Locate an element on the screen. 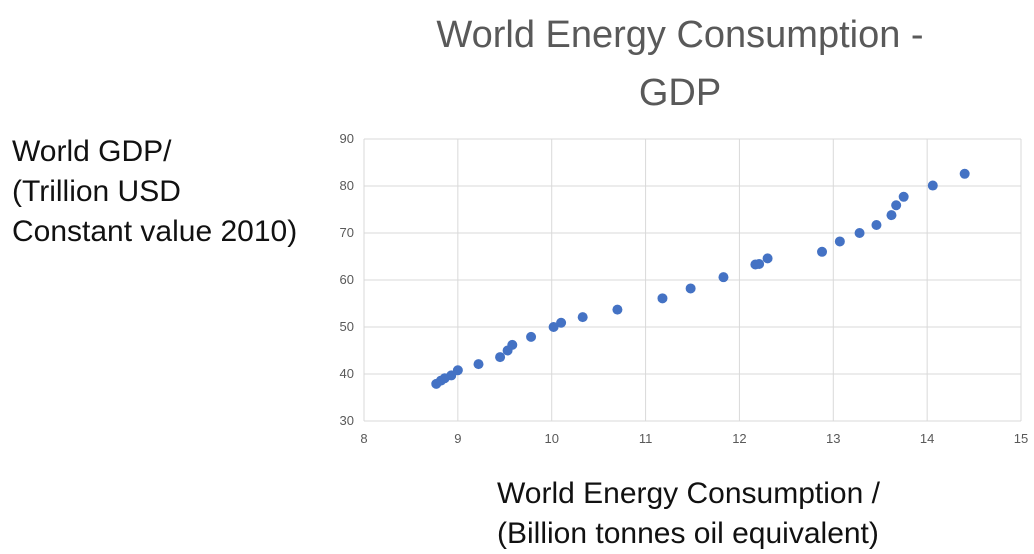  y-tick-label: 90 is located at coordinates (347, 138).